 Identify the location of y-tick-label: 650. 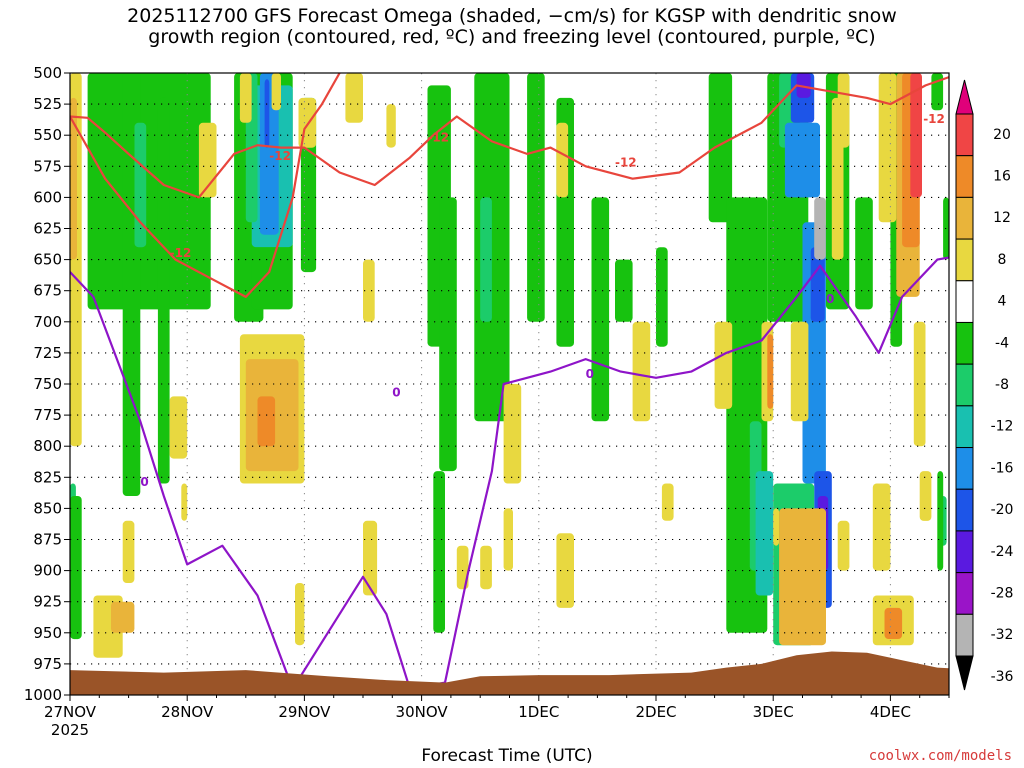
(47, 260).